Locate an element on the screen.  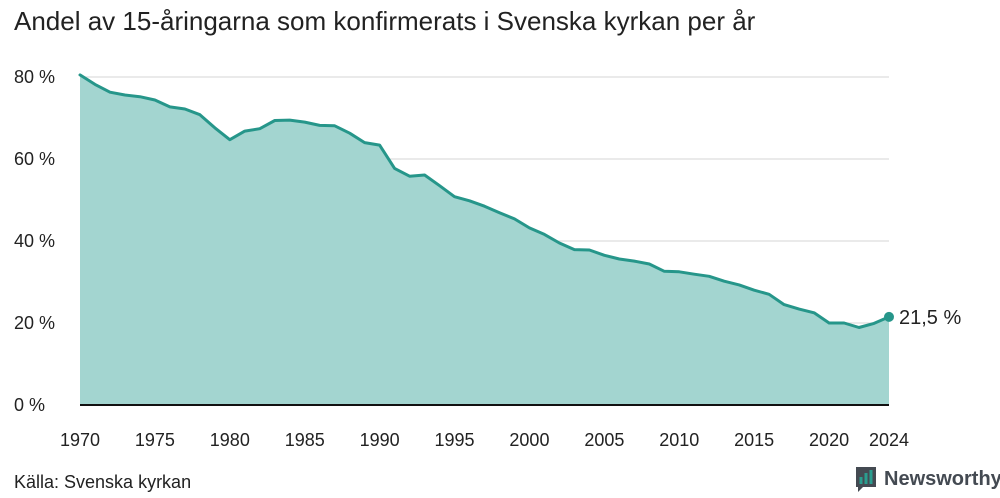
x-tick-label: 2000 is located at coordinates (529, 440).